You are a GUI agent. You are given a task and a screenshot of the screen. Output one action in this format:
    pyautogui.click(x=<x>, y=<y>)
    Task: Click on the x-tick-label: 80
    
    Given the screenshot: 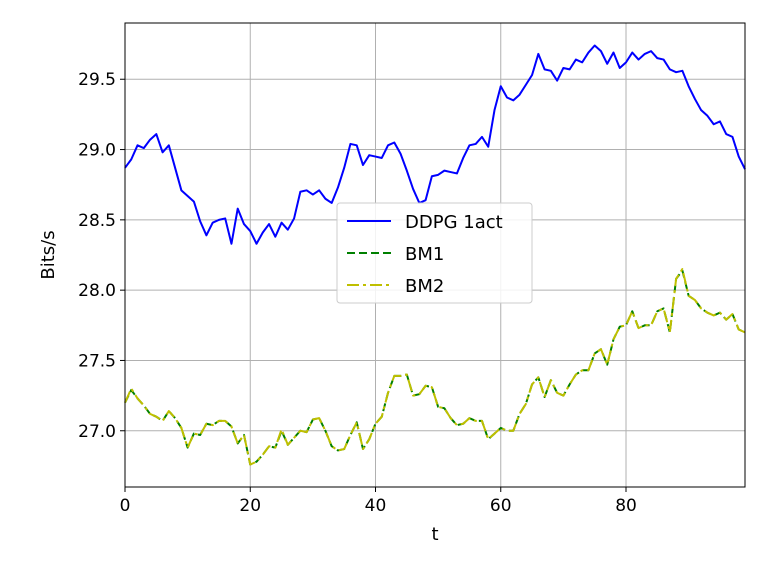 What is the action you would take?
    pyautogui.click(x=626, y=506)
    